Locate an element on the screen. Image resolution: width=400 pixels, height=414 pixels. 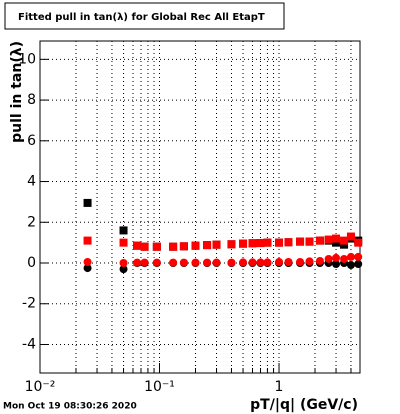
x-tick-label: 10⁻¹ is located at coordinates (159, 387).